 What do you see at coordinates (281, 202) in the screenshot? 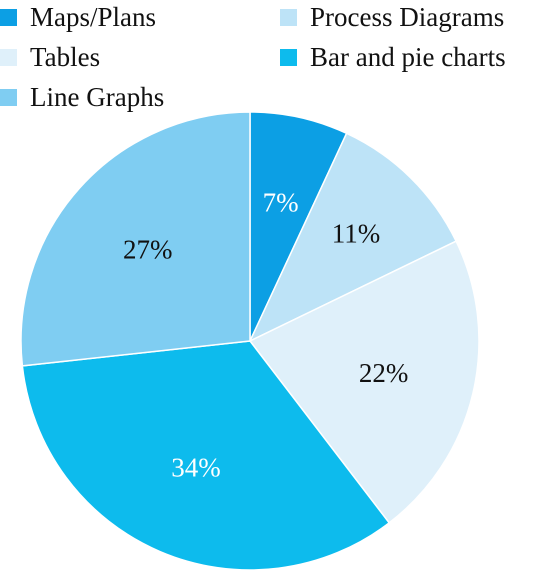
I see `slice-label-maps-plans: 7%` at bounding box center [281, 202].